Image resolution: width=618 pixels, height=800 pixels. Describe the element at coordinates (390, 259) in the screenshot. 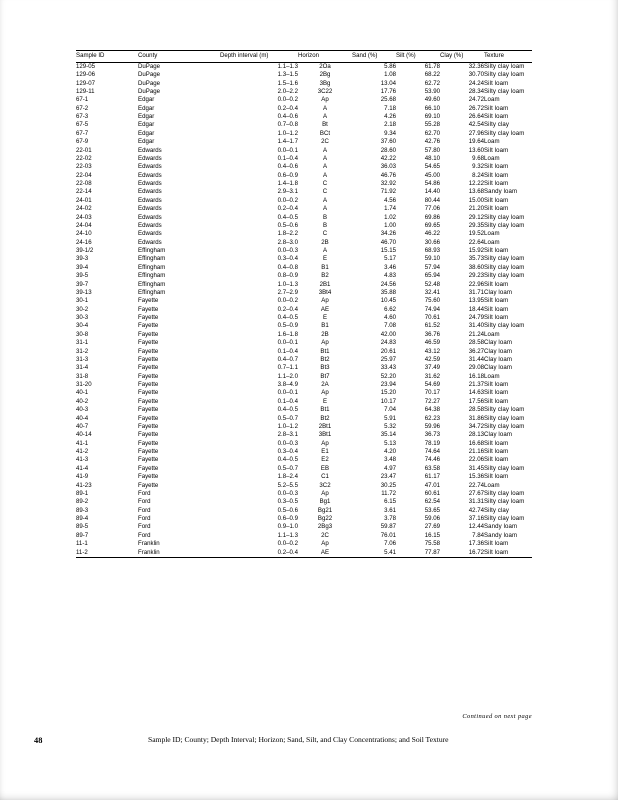

I see `cell-sand: 5.17` at that location.